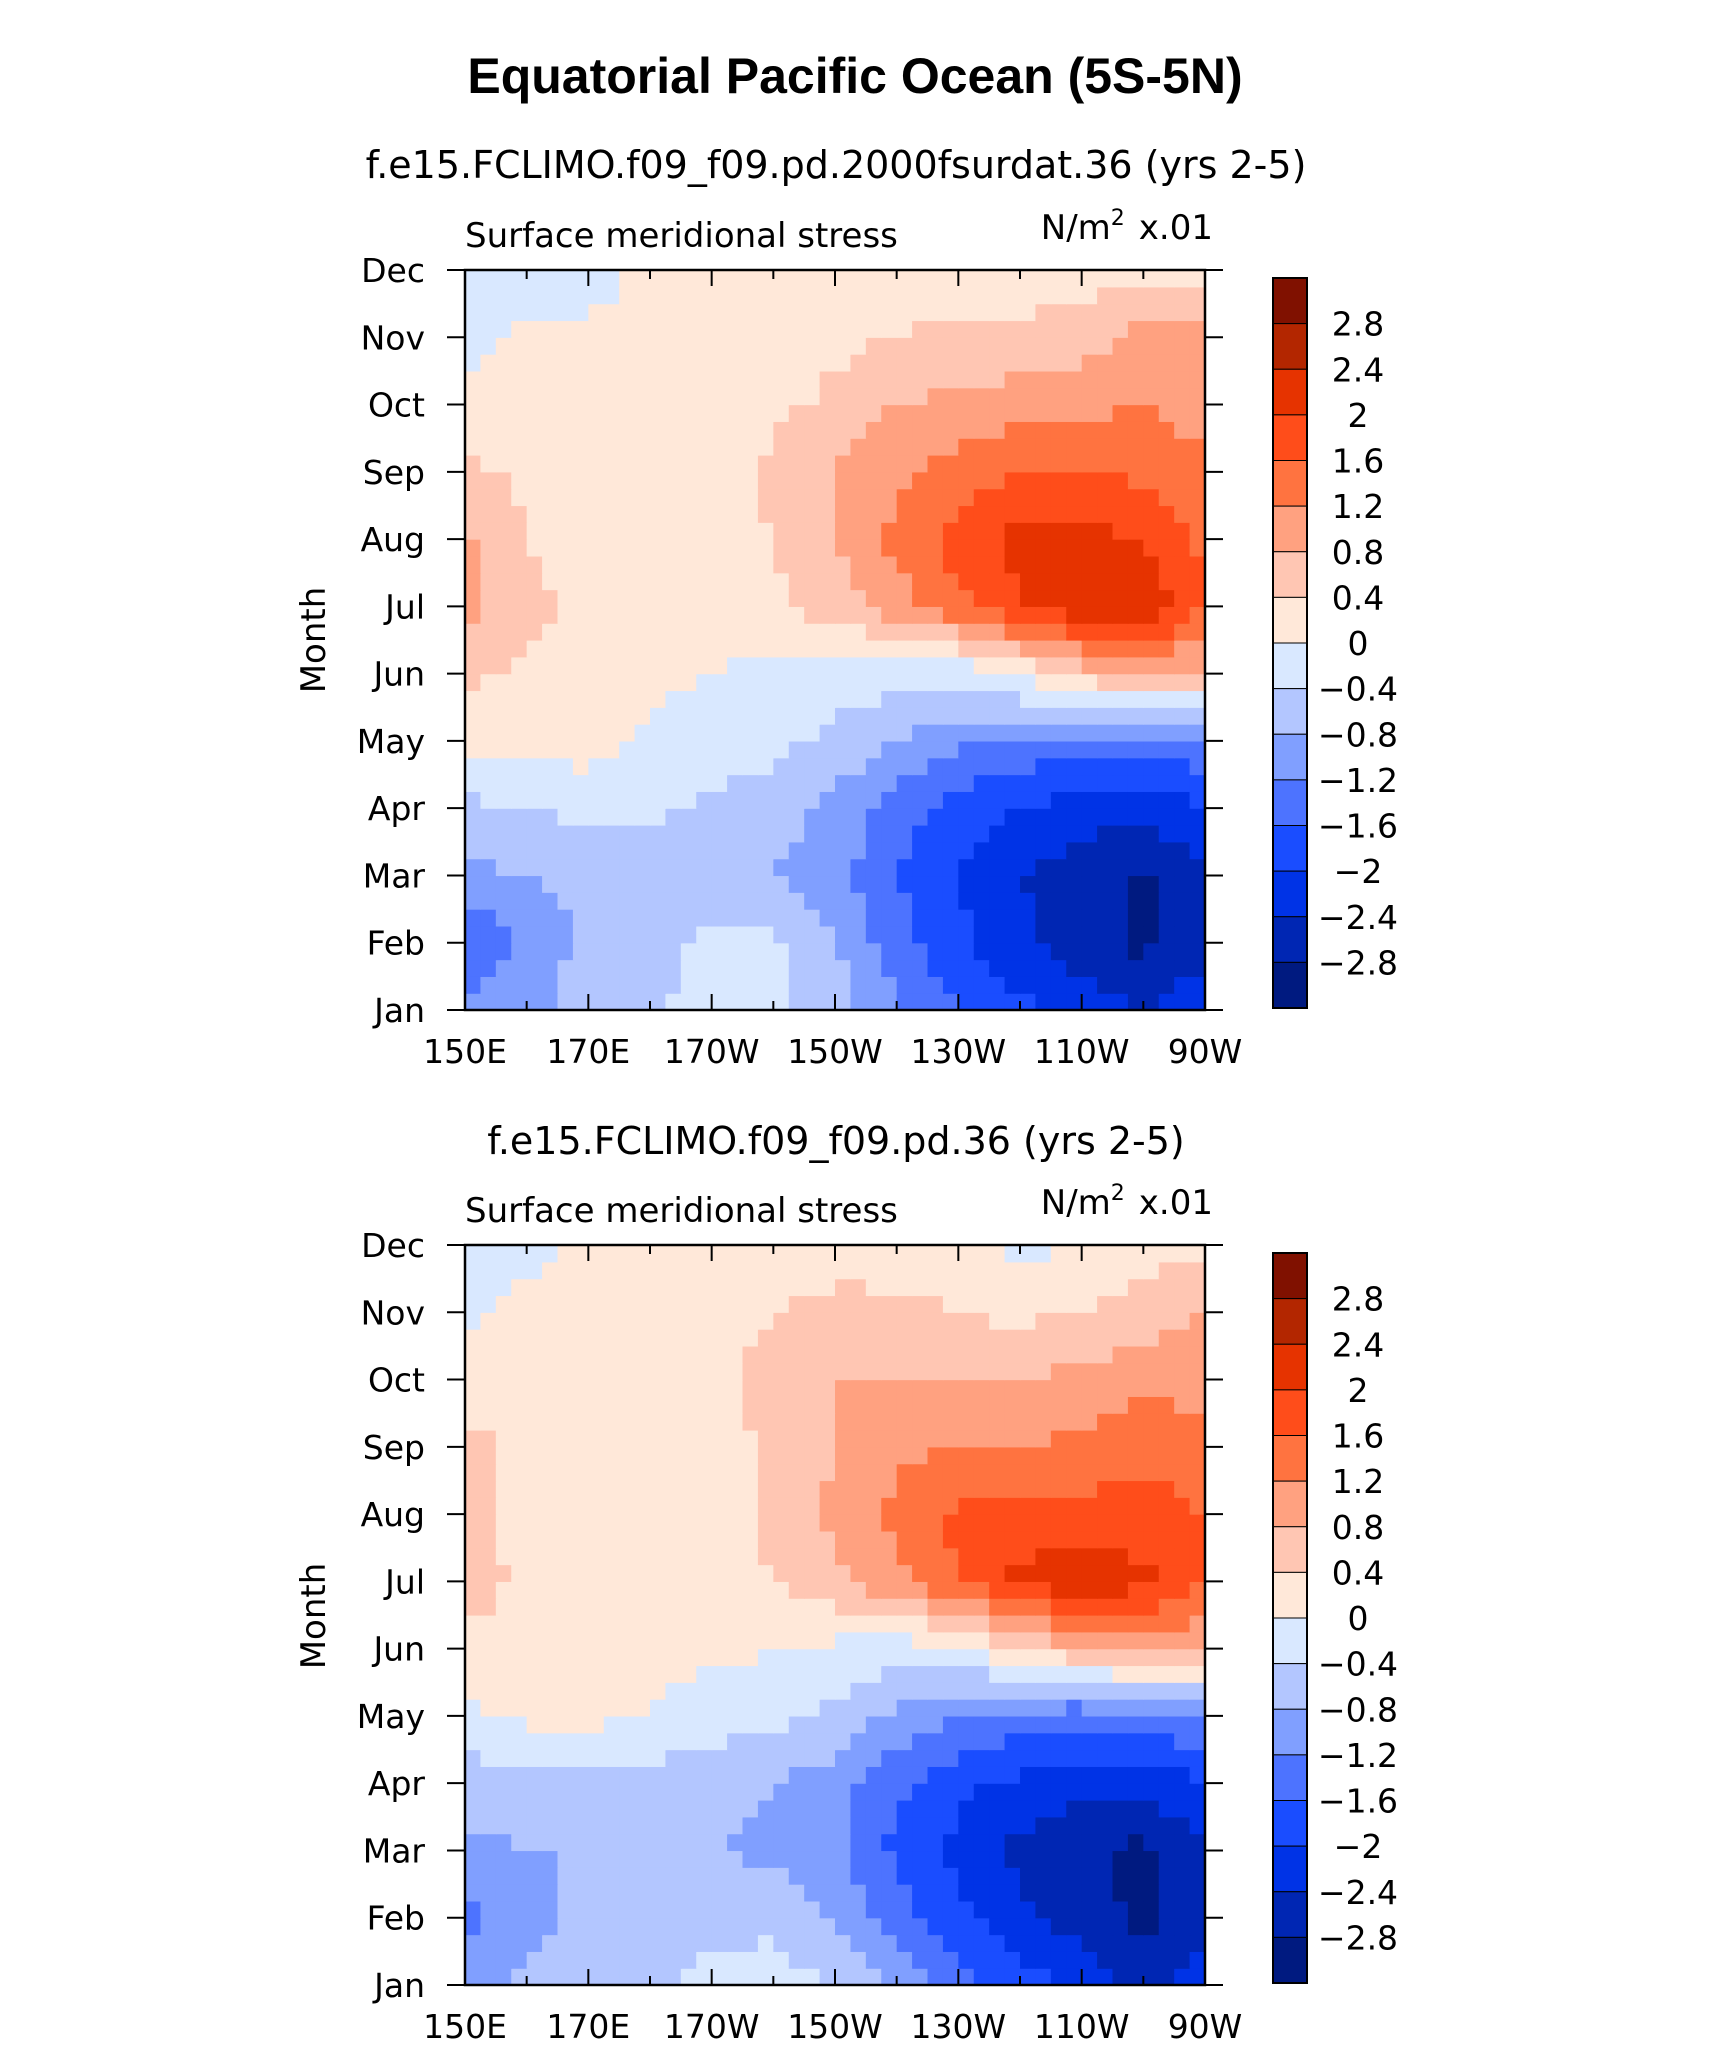  I want to click on panel-2-units-label: N/m2 x.01, so click(1127, 1202).